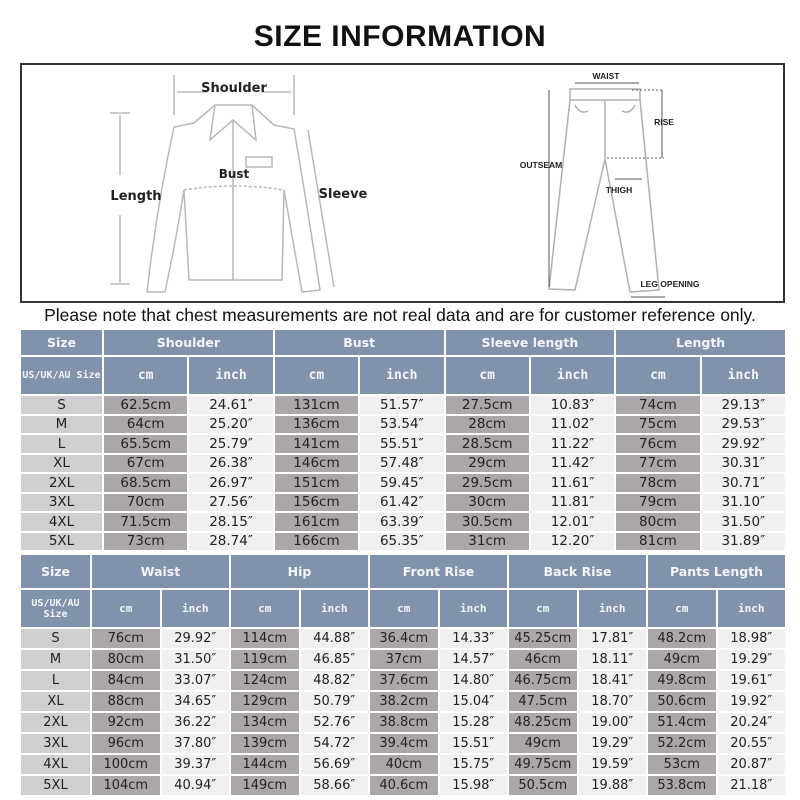 The width and height of the screenshot is (800, 800). What do you see at coordinates (487, 541) in the screenshot?
I see `cm-value-cell: 31cm` at bounding box center [487, 541].